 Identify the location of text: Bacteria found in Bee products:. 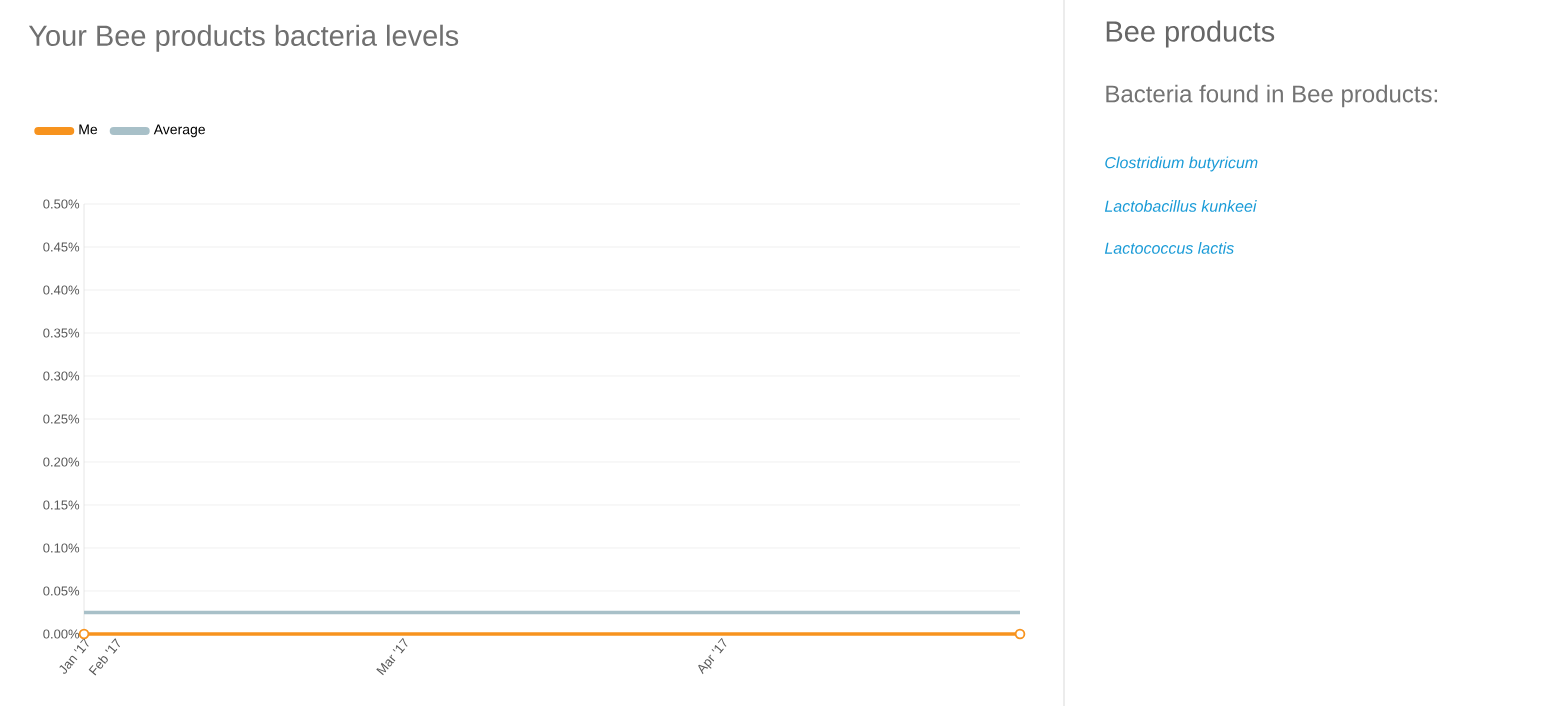
(1272, 96).